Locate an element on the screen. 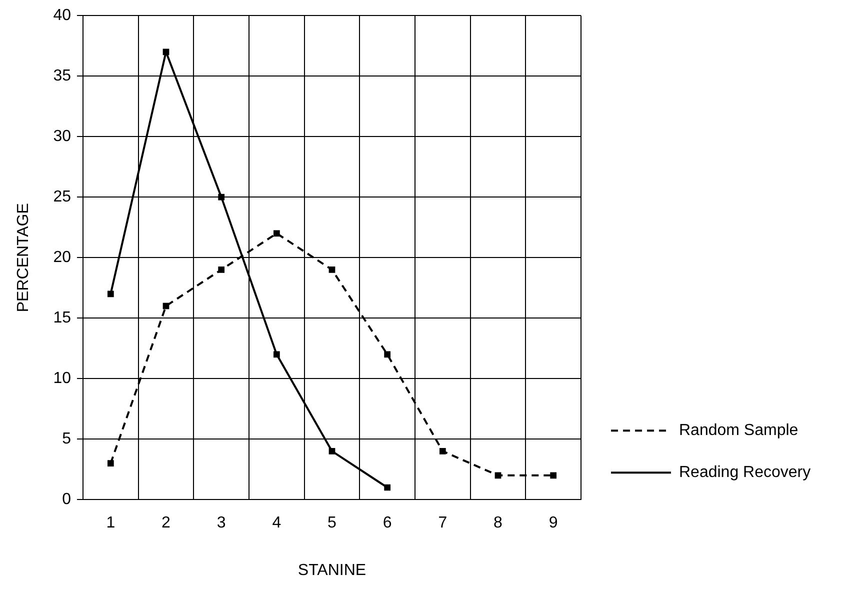  y-tick-label: 35 is located at coordinates (62, 76).